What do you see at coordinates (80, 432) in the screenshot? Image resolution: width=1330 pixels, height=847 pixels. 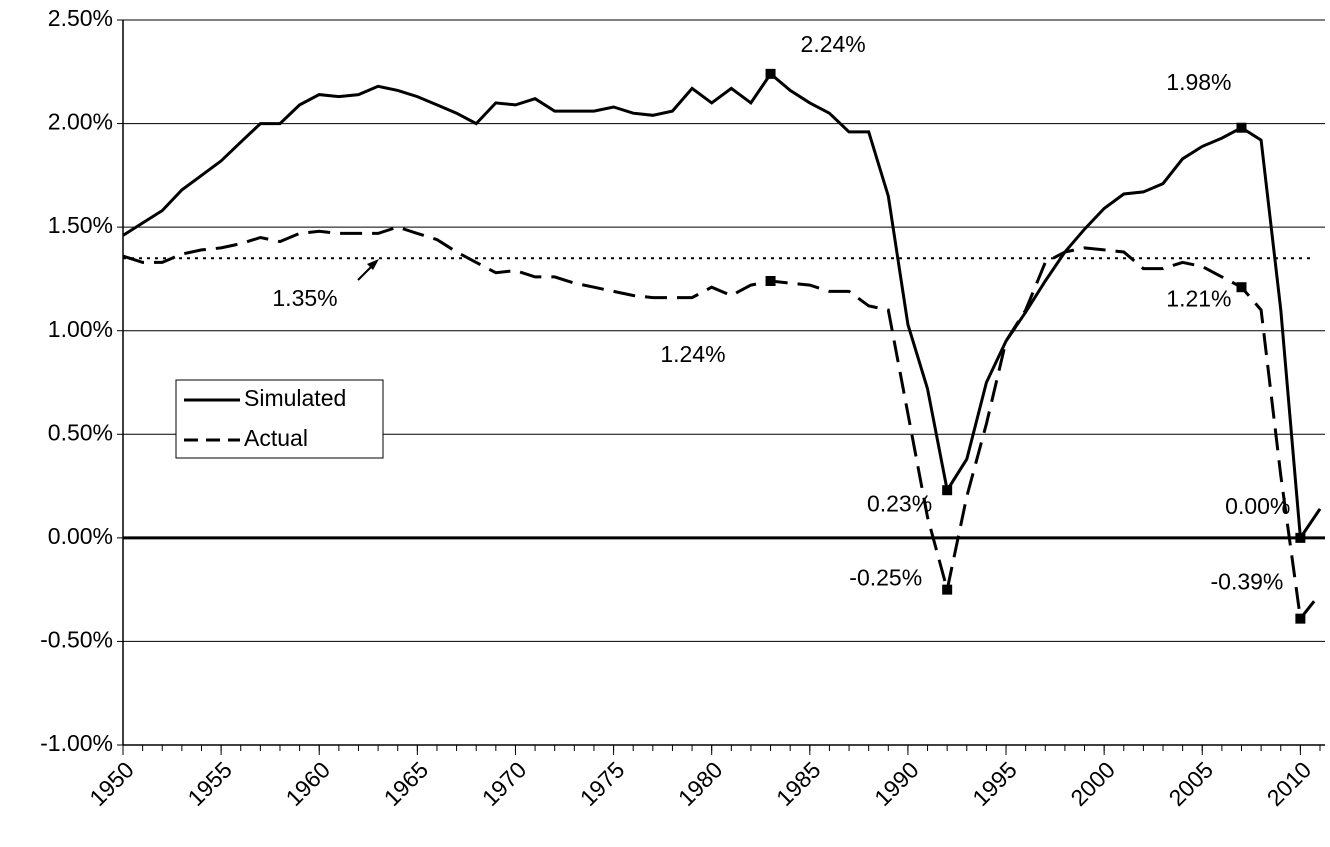 I see `y-tick-label: 0.50%` at bounding box center [80, 432].